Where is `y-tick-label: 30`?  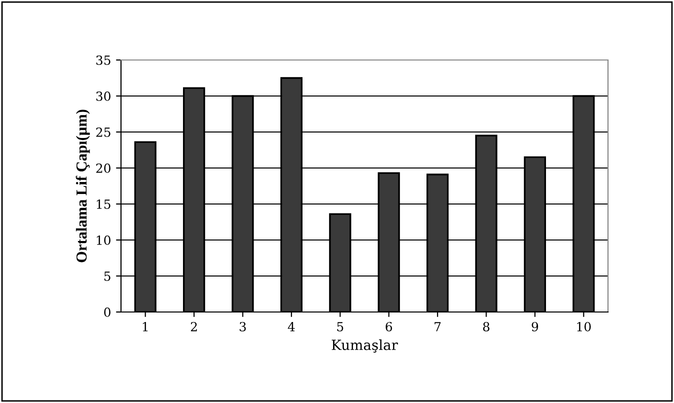 y-tick-label: 30 is located at coordinates (103, 96).